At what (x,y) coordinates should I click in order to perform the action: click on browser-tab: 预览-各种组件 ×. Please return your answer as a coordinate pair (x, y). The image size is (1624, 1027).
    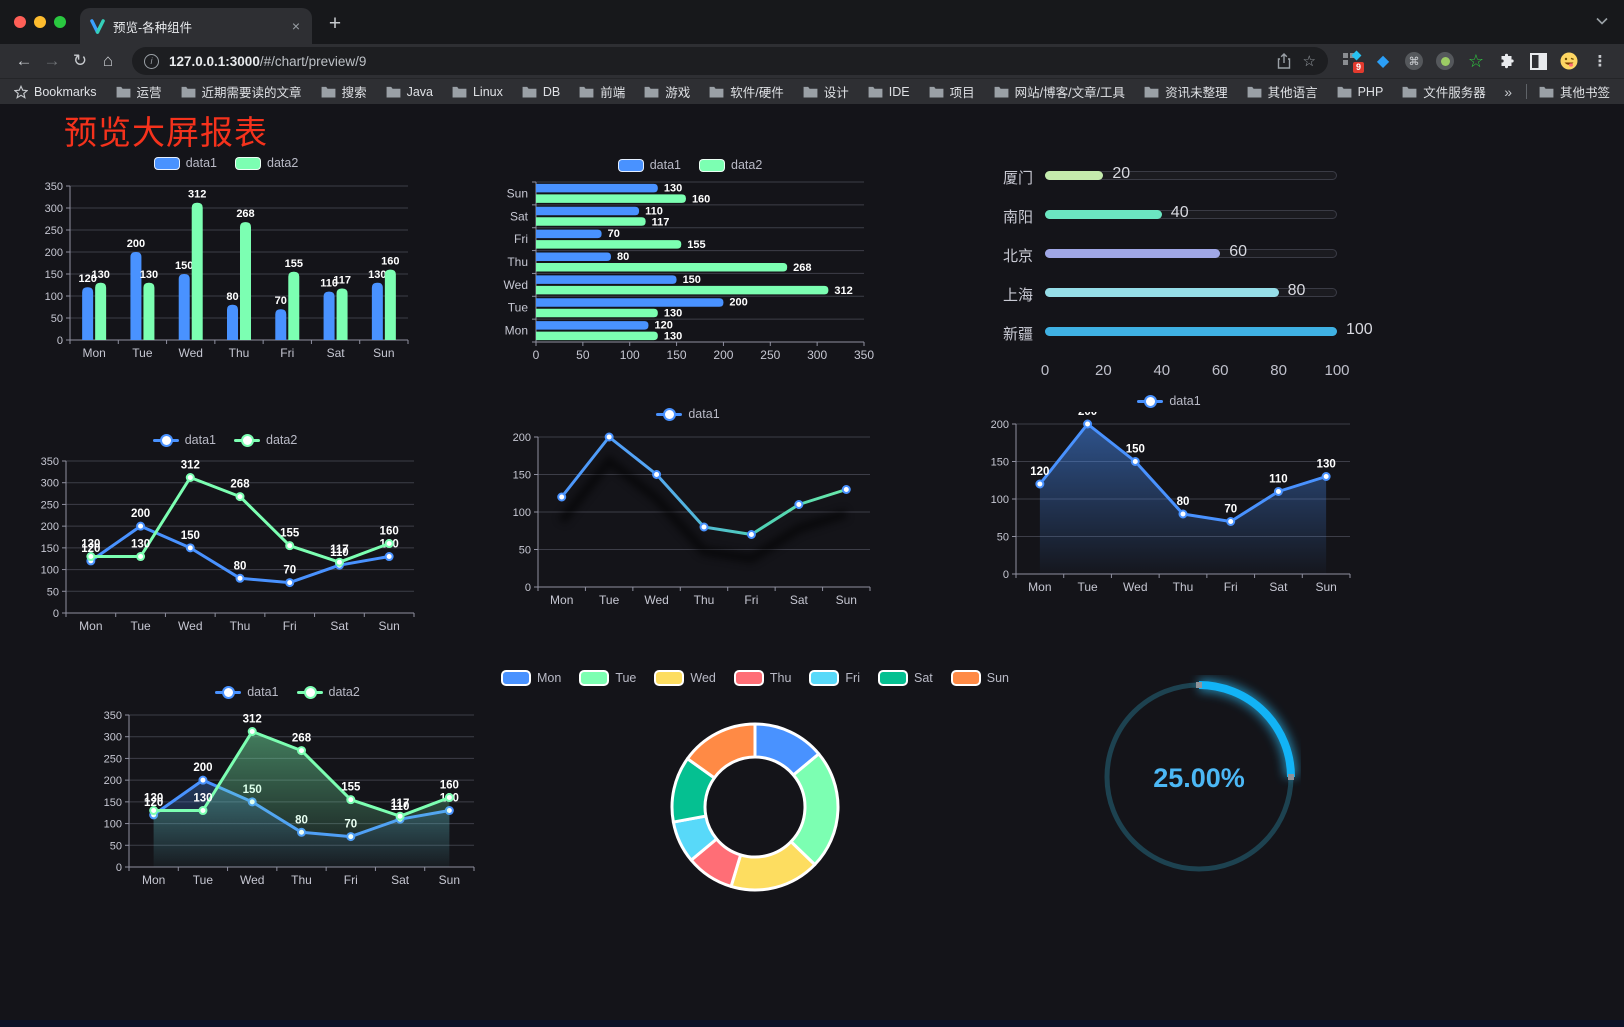
    Looking at the image, I should click on (196, 26).